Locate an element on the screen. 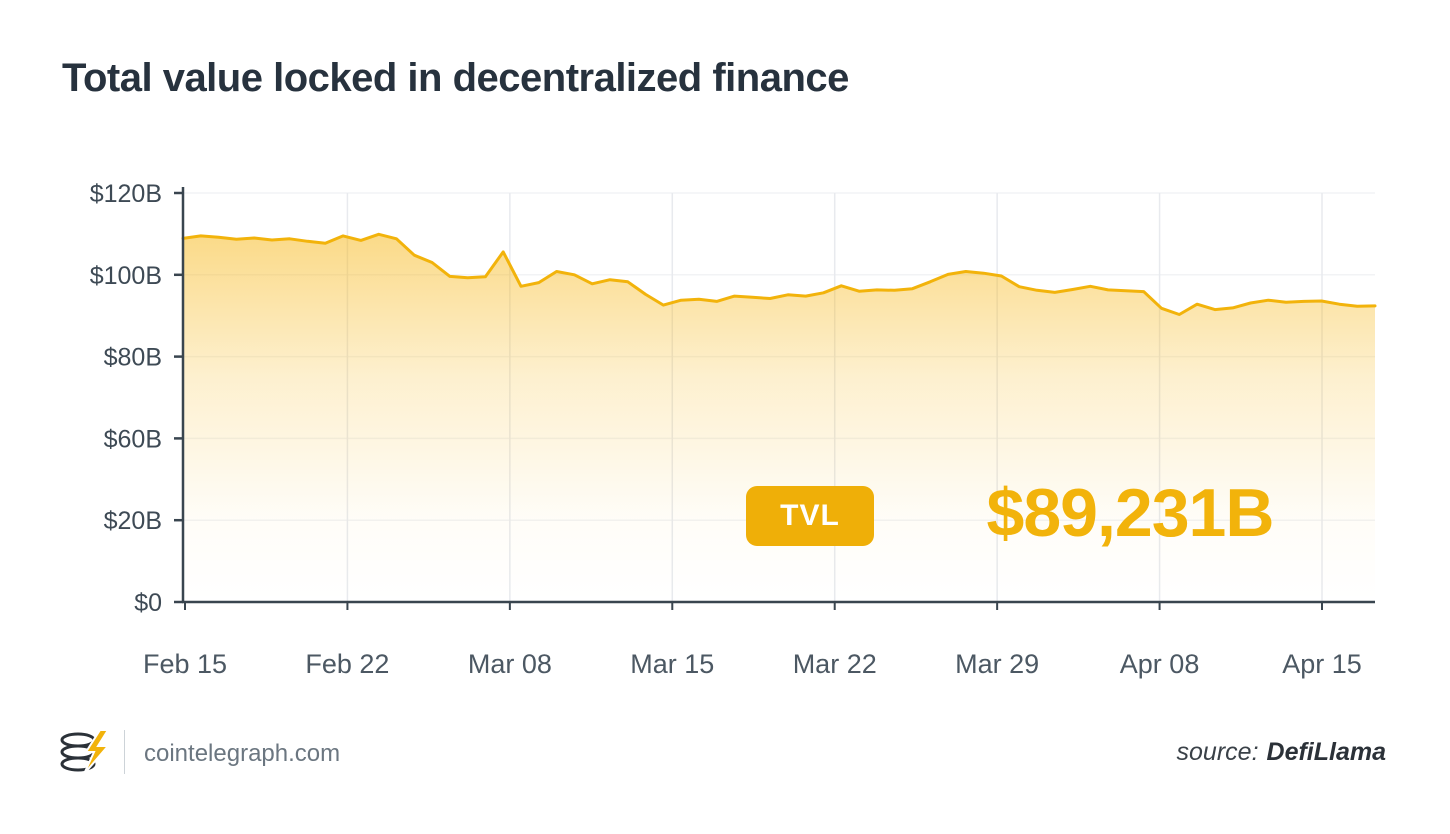  footer-site-text: cointelegraph.com is located at coordinates (242, 753).